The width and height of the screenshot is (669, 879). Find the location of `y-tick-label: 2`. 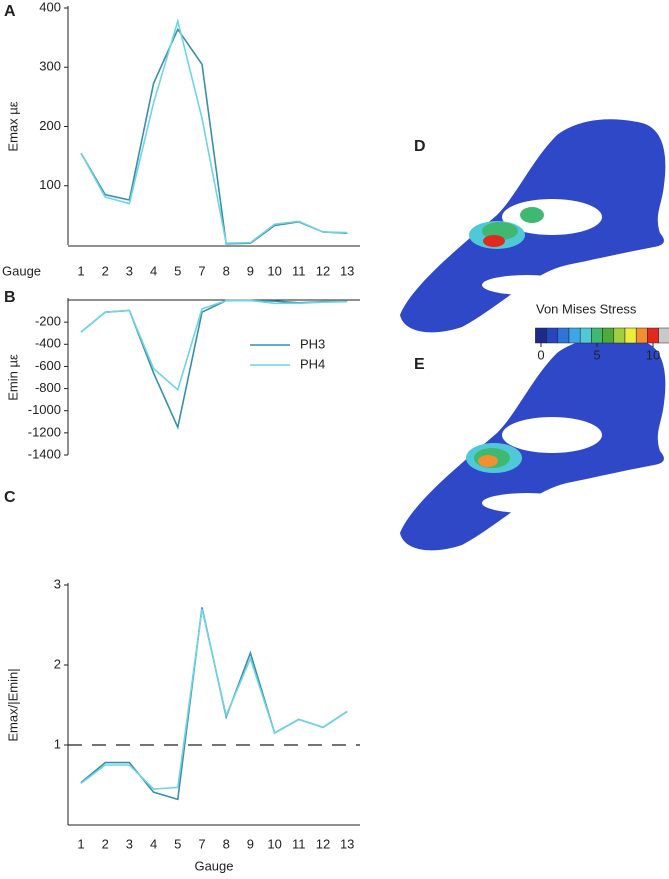

y-tick-label: 2 is located at coordinates (57, 663).